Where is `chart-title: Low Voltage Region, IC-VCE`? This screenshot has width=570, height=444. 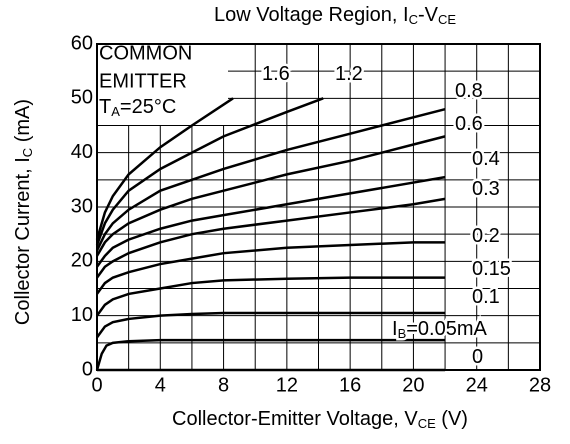
chart-title: Low Voltage Region, IC-VCE is located at coordinates (335, 15).